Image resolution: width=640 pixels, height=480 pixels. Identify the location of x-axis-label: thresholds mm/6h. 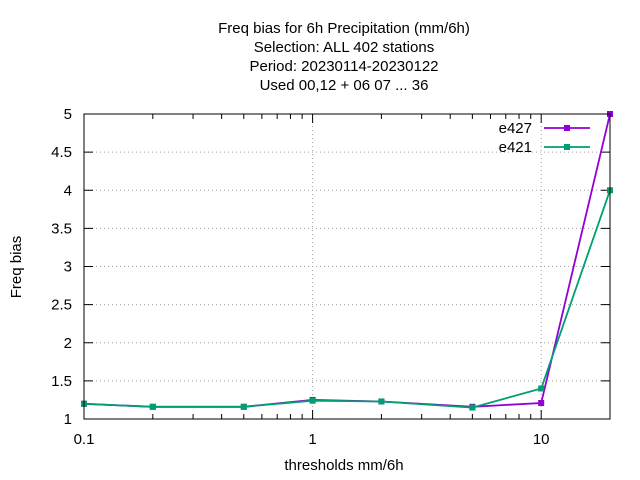
(343, 465).